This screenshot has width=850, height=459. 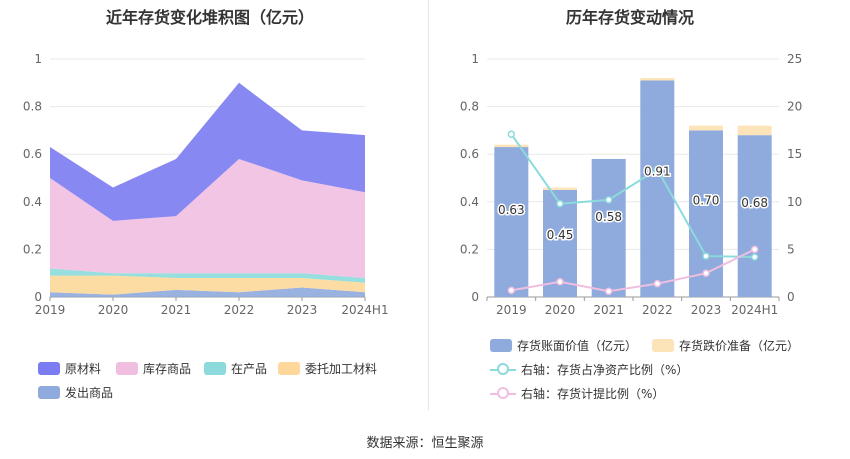 I want to click on legend-item-consigned-materials: 委托加工材料, so click(x=327, y=368).